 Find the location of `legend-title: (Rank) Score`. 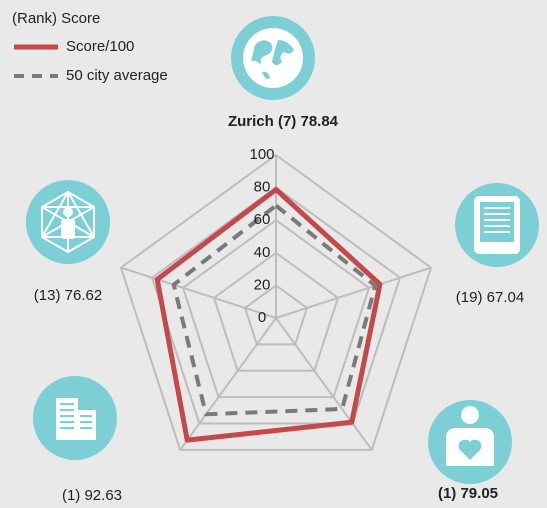

legend-title: (Rank) Score is located at coordinates (56, 18).